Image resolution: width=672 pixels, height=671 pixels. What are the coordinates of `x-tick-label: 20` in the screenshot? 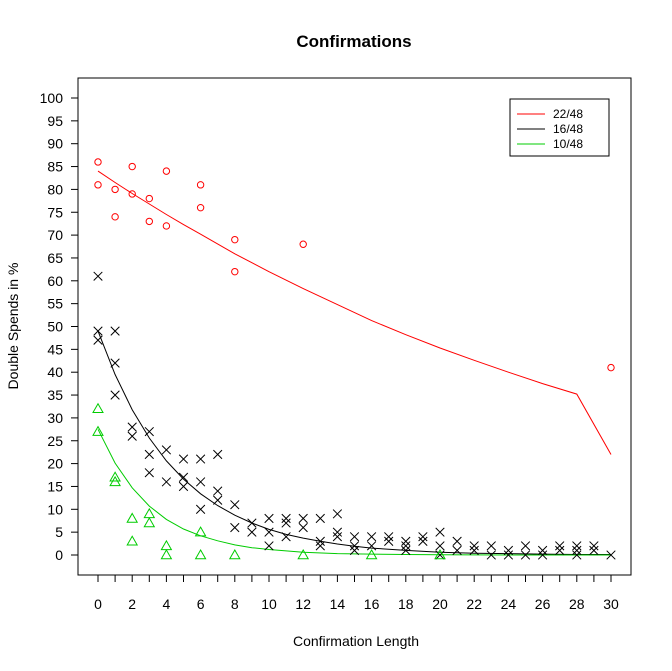 It's located at (440, 604).